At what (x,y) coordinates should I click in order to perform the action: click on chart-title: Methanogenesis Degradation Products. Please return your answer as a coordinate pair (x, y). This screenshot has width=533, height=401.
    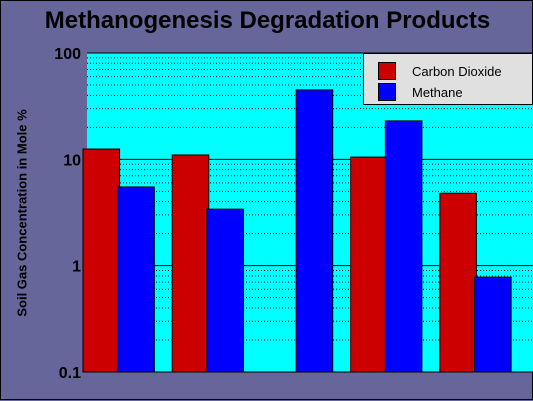
    Looking at the image, I should click on (267, 20).